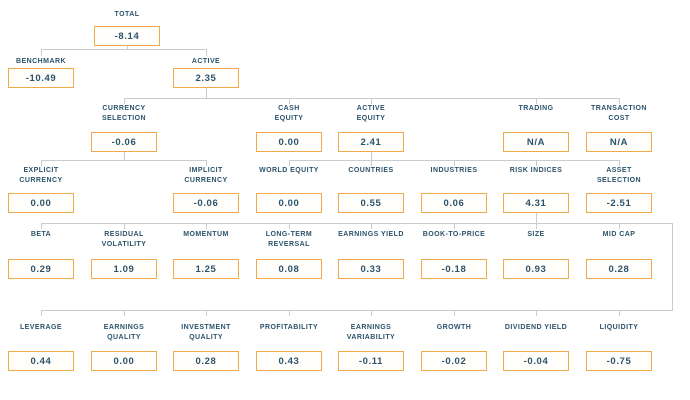  What do you see at coordinates (619, 189) in the screenshot?
I see `node-asset-selection: ASSET SELECTION -2.51` at bounding box center [619, 189].